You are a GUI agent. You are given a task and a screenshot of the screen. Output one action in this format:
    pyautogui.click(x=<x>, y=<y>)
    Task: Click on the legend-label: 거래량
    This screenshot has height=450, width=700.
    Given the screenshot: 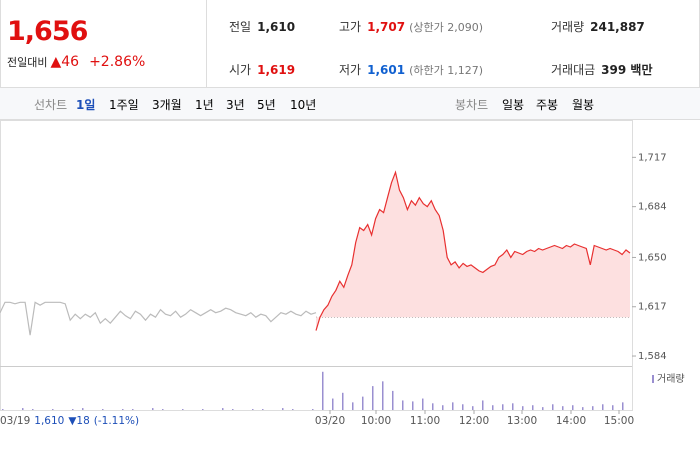 What is the action you would take?
    pyautogui.click(x=671, y=379)
    